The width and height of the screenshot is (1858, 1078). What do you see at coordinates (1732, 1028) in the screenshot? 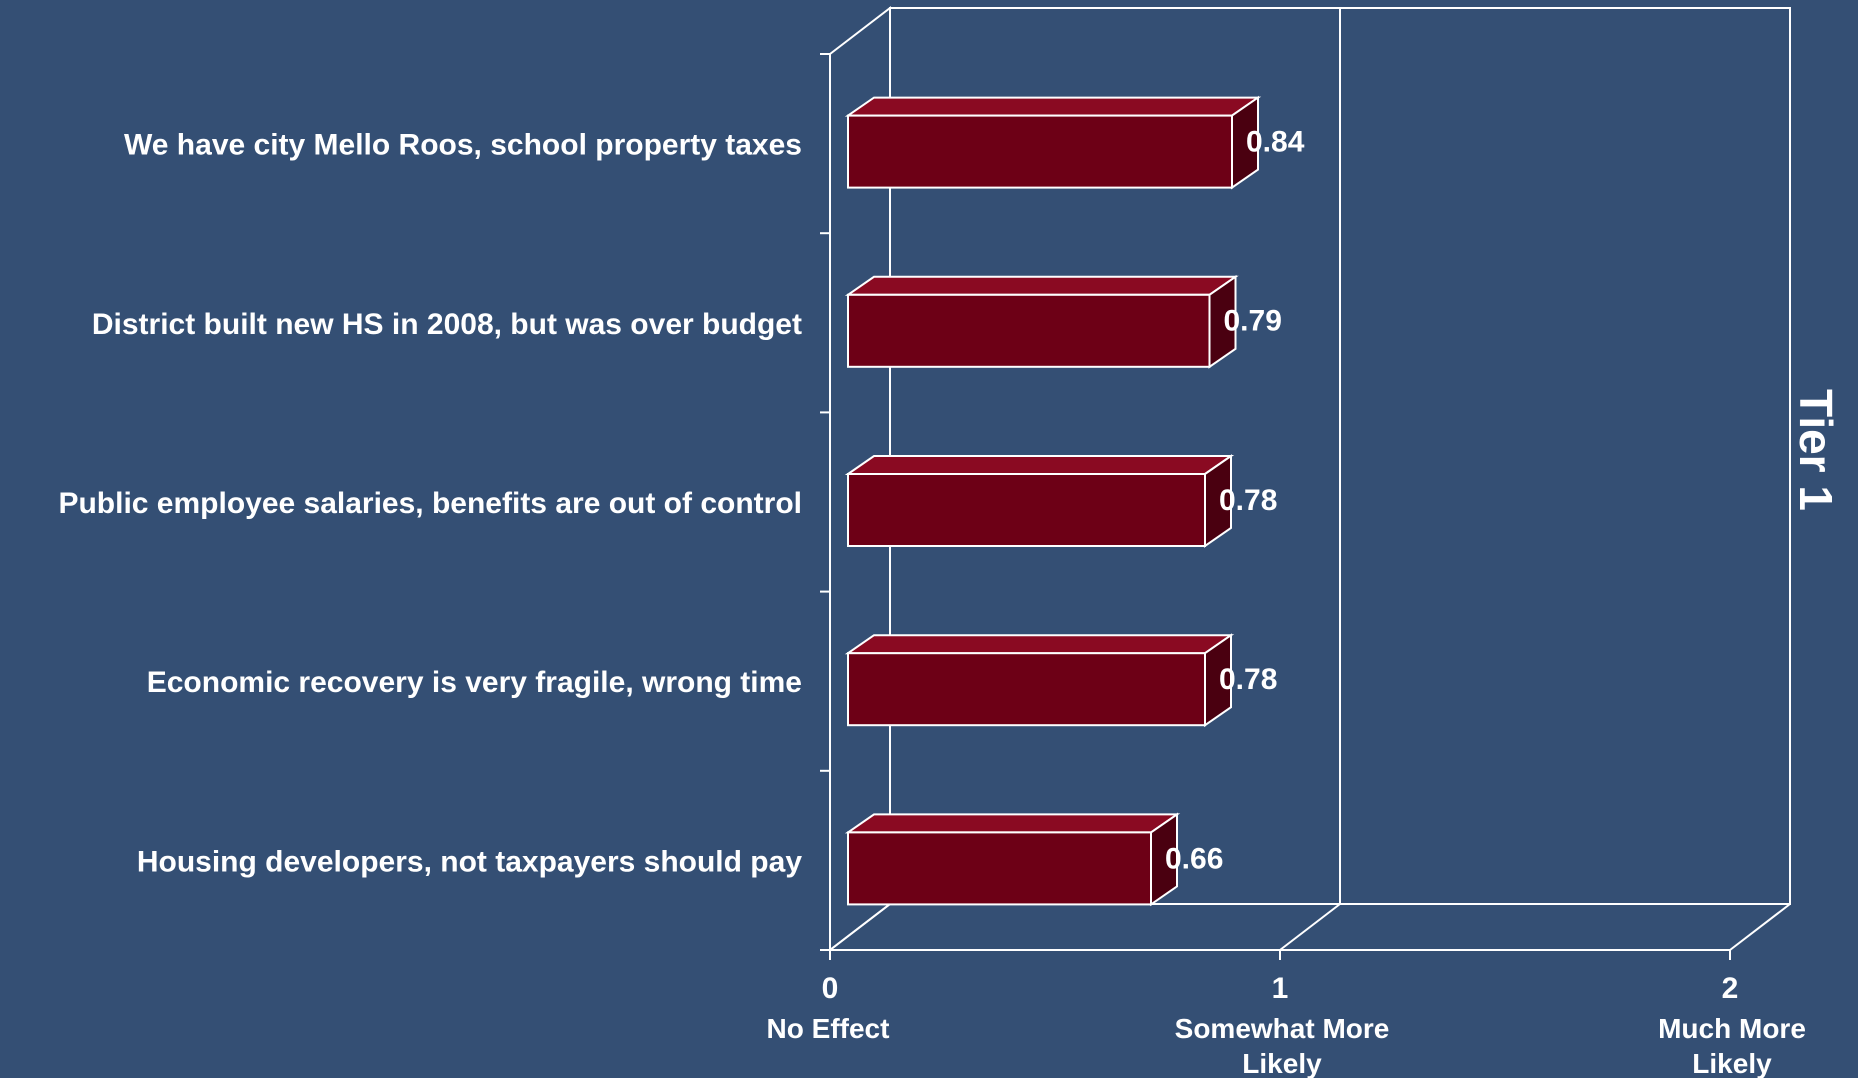
I see `x-tick-desc-2-0: Much More` at bounding box center [1732, 1028].